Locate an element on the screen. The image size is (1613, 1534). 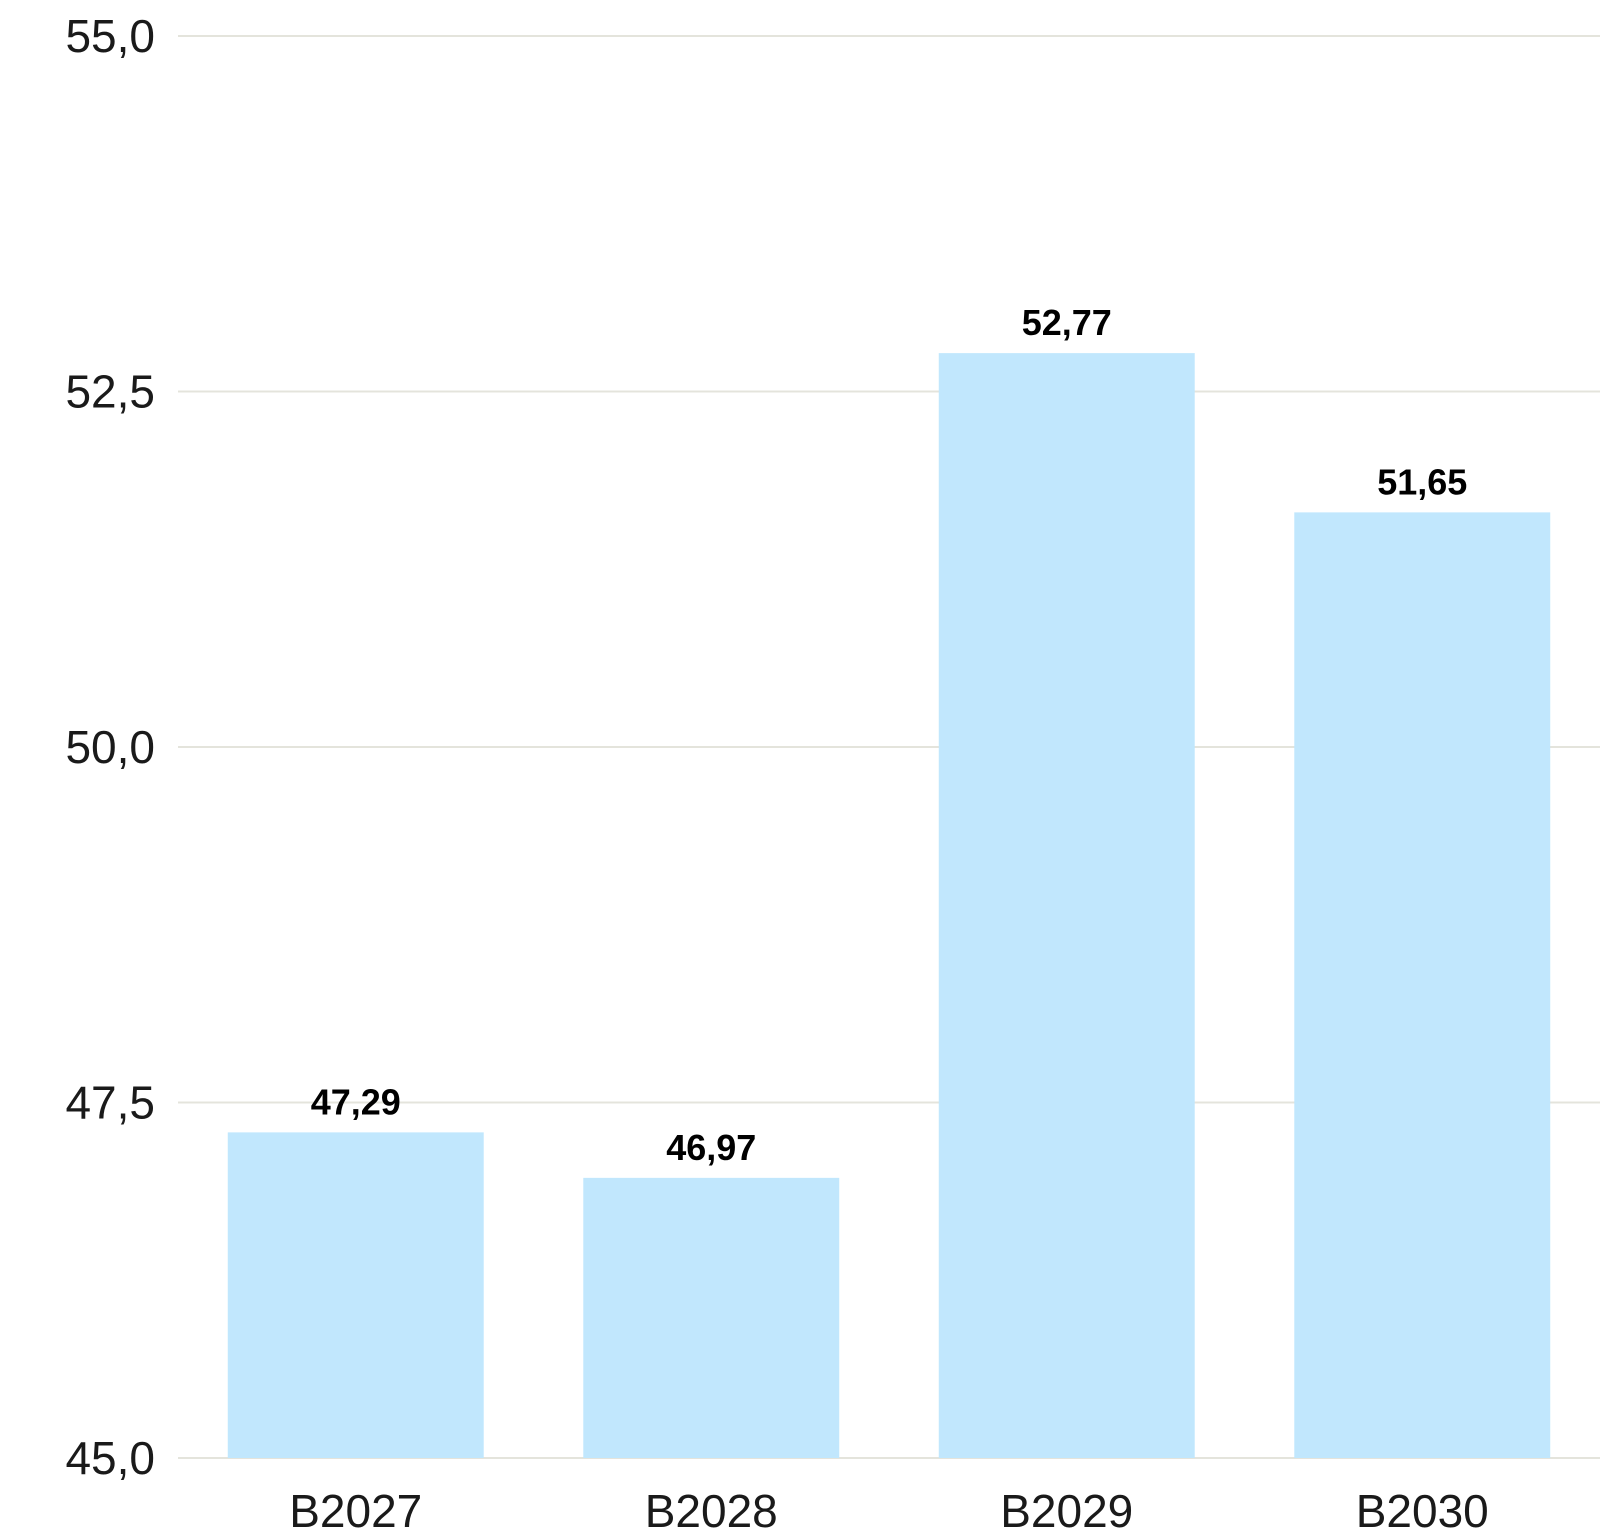
y-tick-label: 50,0 is located at coordinates (110, 747).